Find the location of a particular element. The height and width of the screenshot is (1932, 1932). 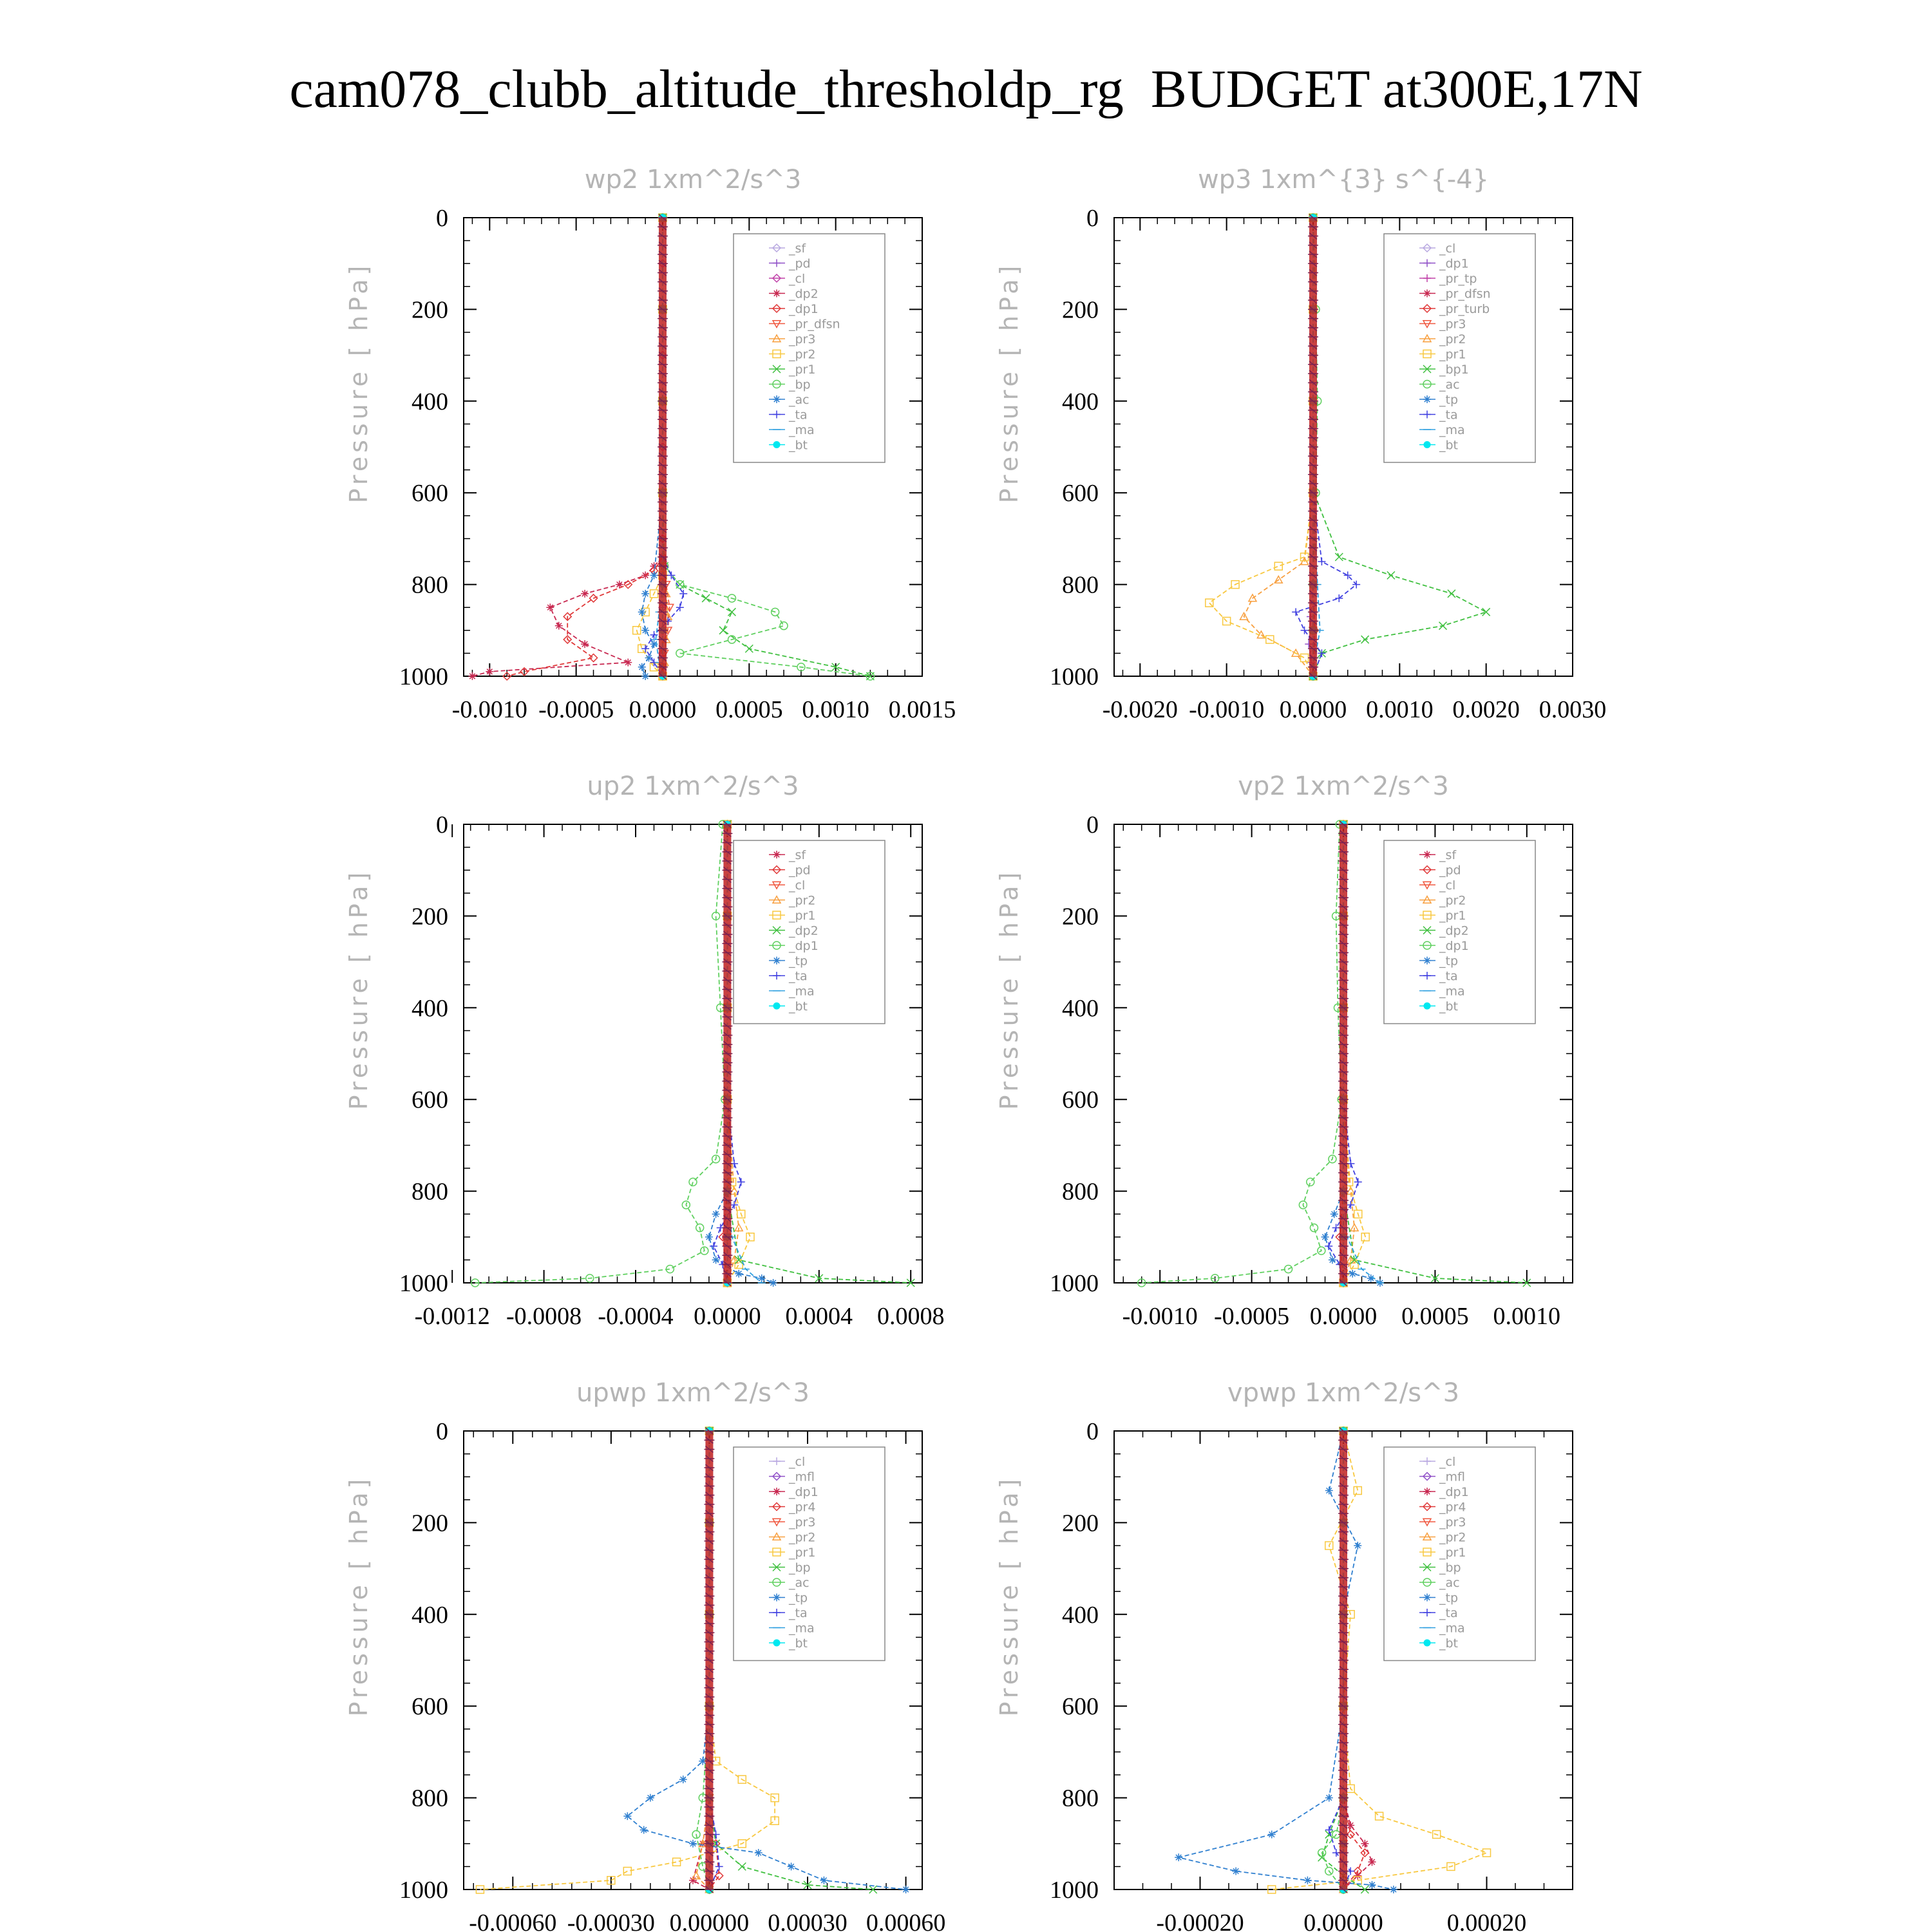

series-pr2 is located at coordinates (1278, 447).